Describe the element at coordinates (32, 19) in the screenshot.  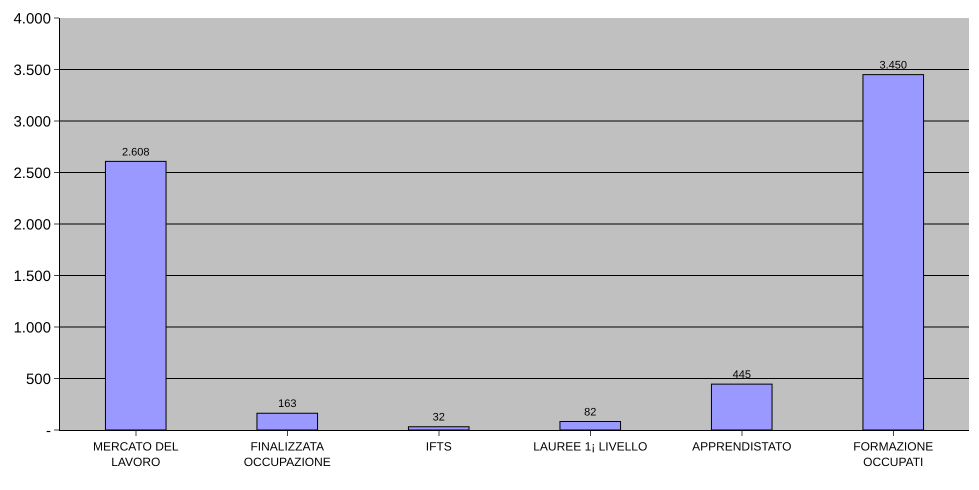
I see `y-tick-label: 4.000` at that location.